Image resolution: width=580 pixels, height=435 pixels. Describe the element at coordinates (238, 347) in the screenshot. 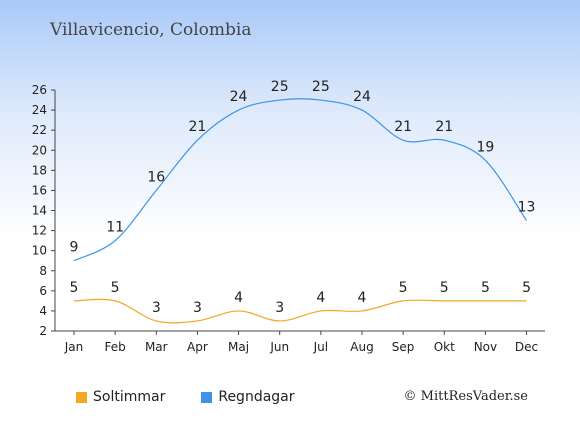

I see `x-tick-label: Maj` at that location.